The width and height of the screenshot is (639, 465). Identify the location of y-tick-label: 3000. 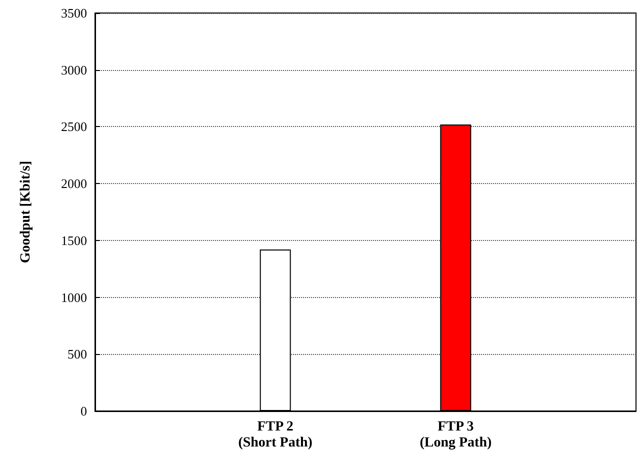
(74, 70).